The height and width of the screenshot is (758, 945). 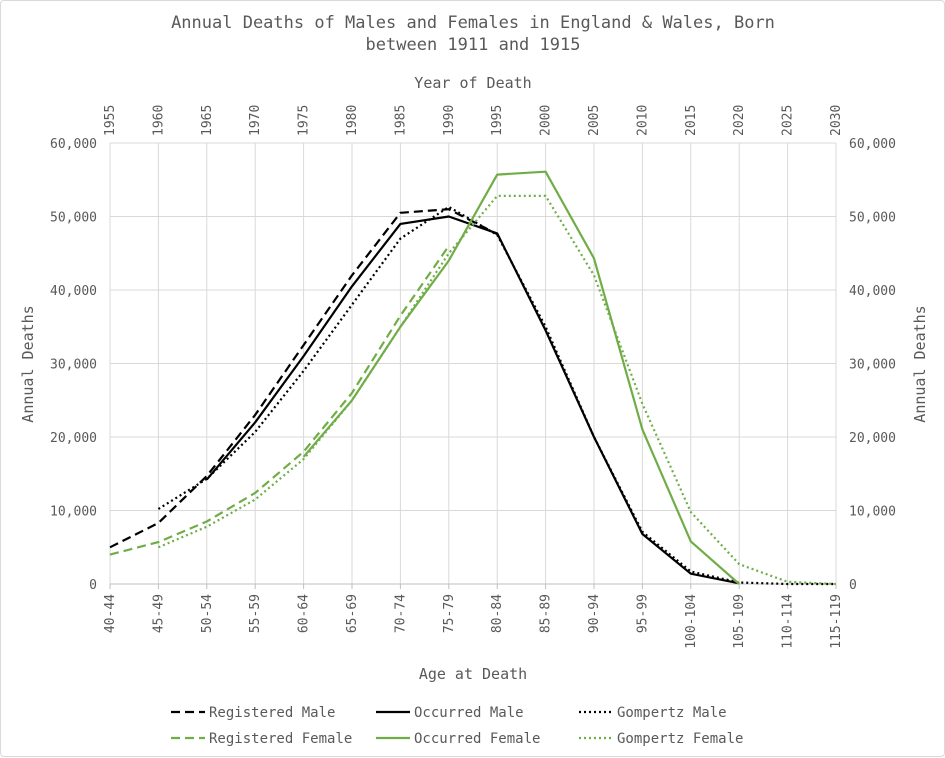 I want to click on top-tick-label: 1965, so click(x=207, y=120).